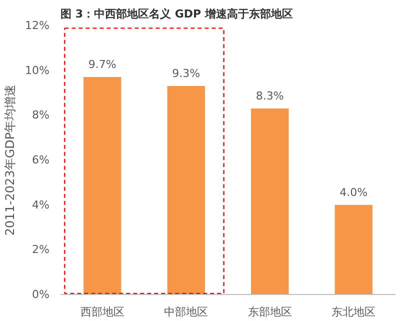 This screenshot has width=410, height=321. Describe the element at coordinates (37, 25) in the screenshot. I see `y-tick-label: 12%` at that location.